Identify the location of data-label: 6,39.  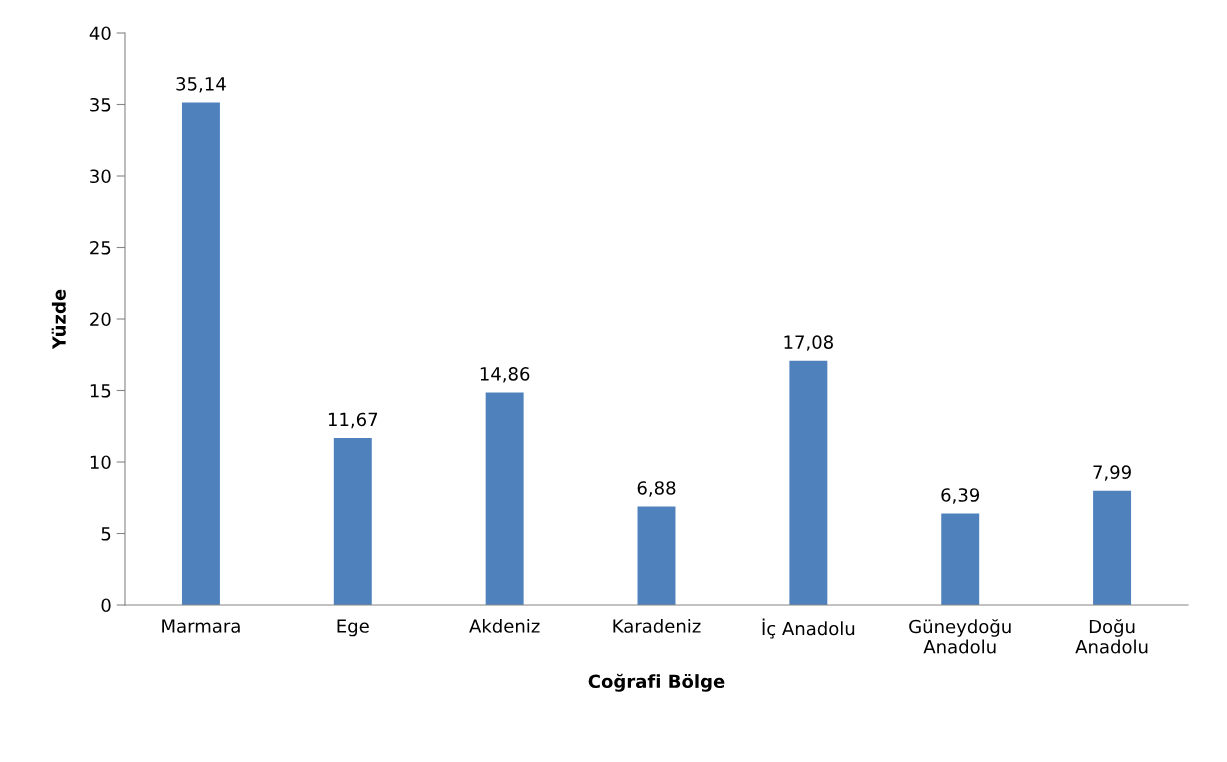
(960, 496).